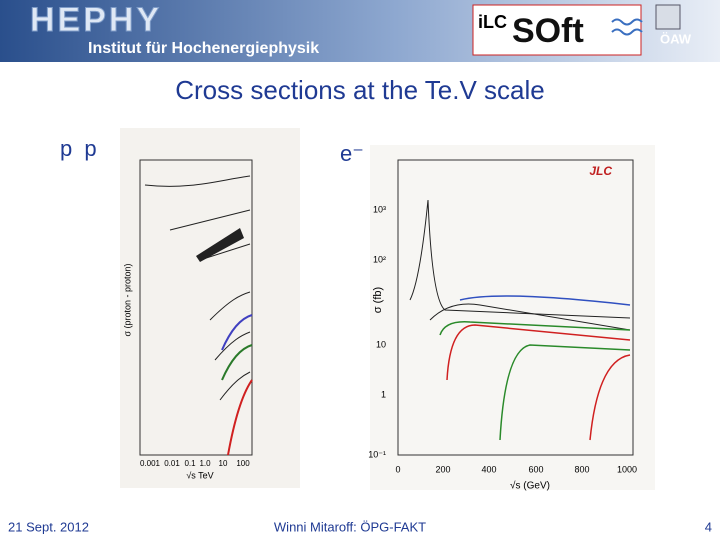 This screenshot has height=545, width=720. I want to click on x-tick-label: 0.001, so click(150, 463).